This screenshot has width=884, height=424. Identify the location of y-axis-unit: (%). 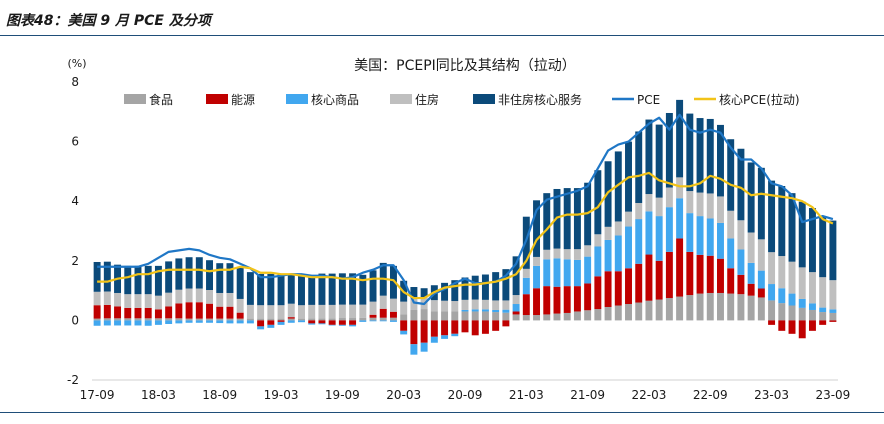
(76, 63).